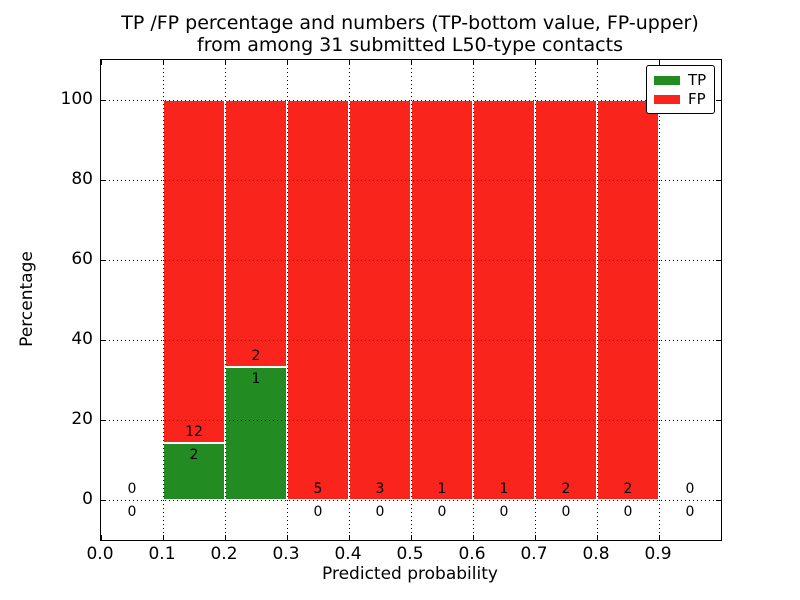 This screenshot has height=600, width=800. Describe the element at coordinates (658, 554) in the screenshot. I see `x-tick-label: 0.9` at that location.